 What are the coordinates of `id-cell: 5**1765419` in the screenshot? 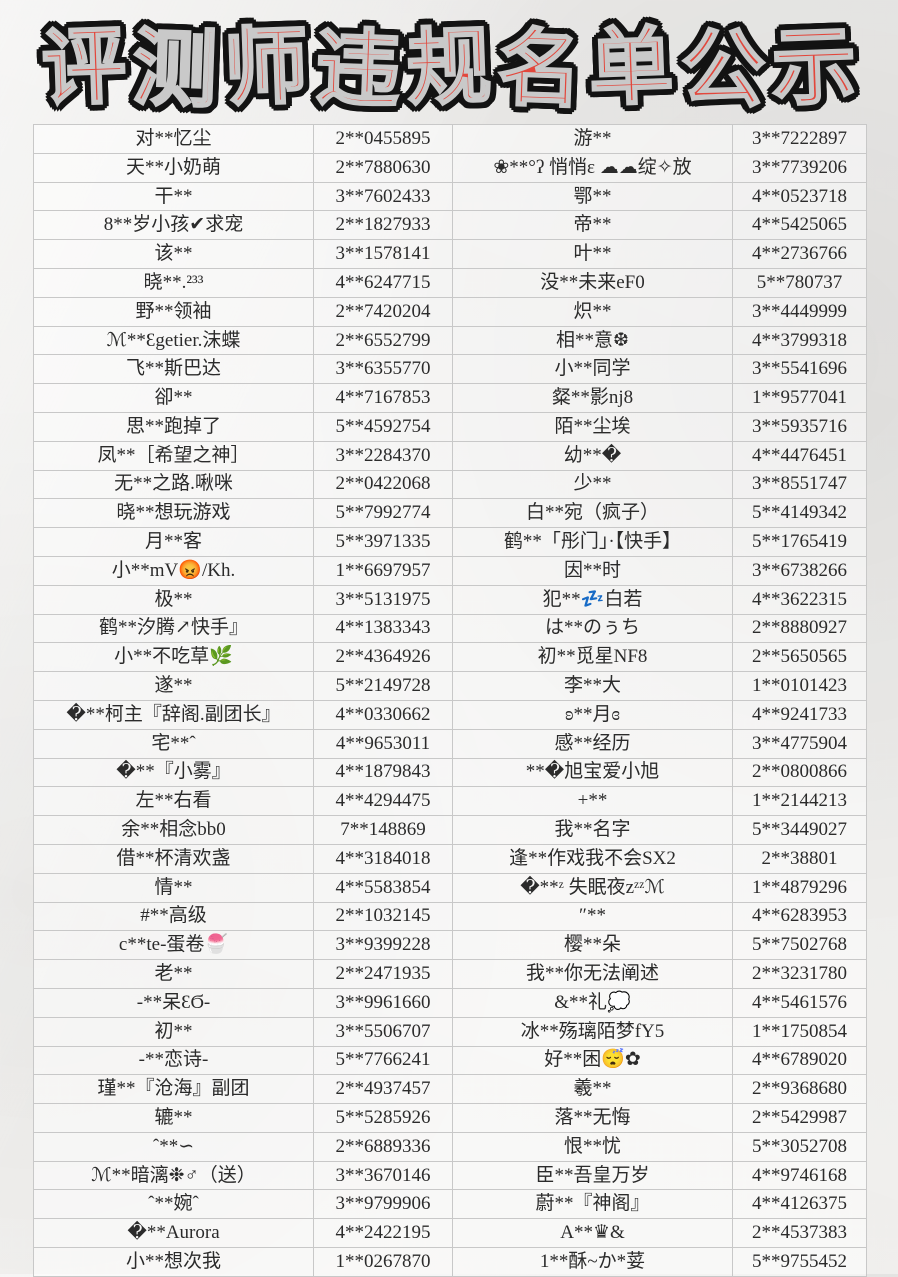 It's located at (799, 542).